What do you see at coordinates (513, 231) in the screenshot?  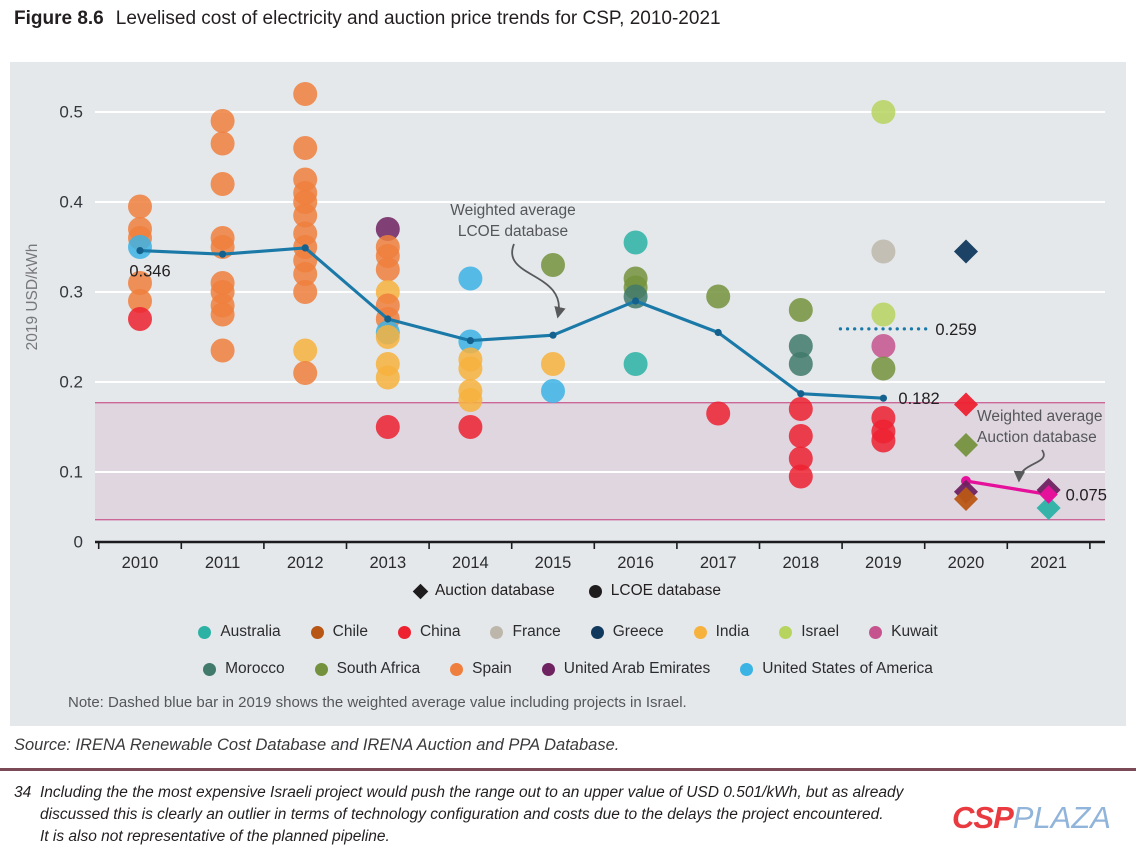 I see `lcoe-average-annotation-line2: LCOE database` at bounding box center [513, 231].